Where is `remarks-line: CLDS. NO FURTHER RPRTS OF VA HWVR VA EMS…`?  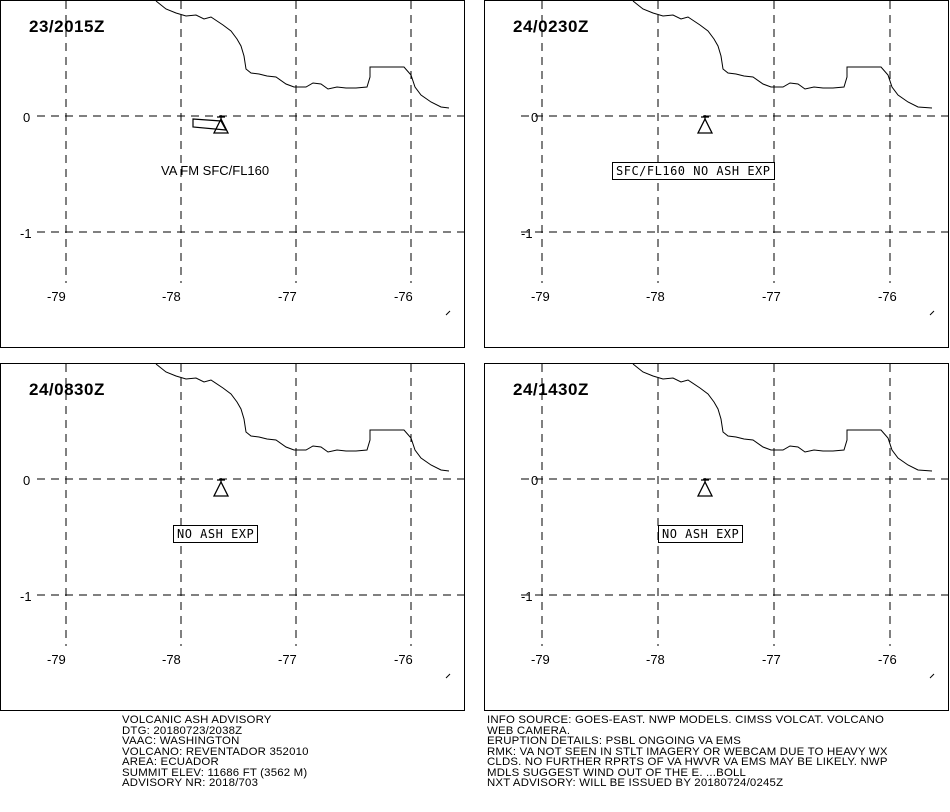
remarks-line: CLDS. NO FURTHER RPRTS OF VA HWVR VA EMS… is located at coordinates (687, 762).